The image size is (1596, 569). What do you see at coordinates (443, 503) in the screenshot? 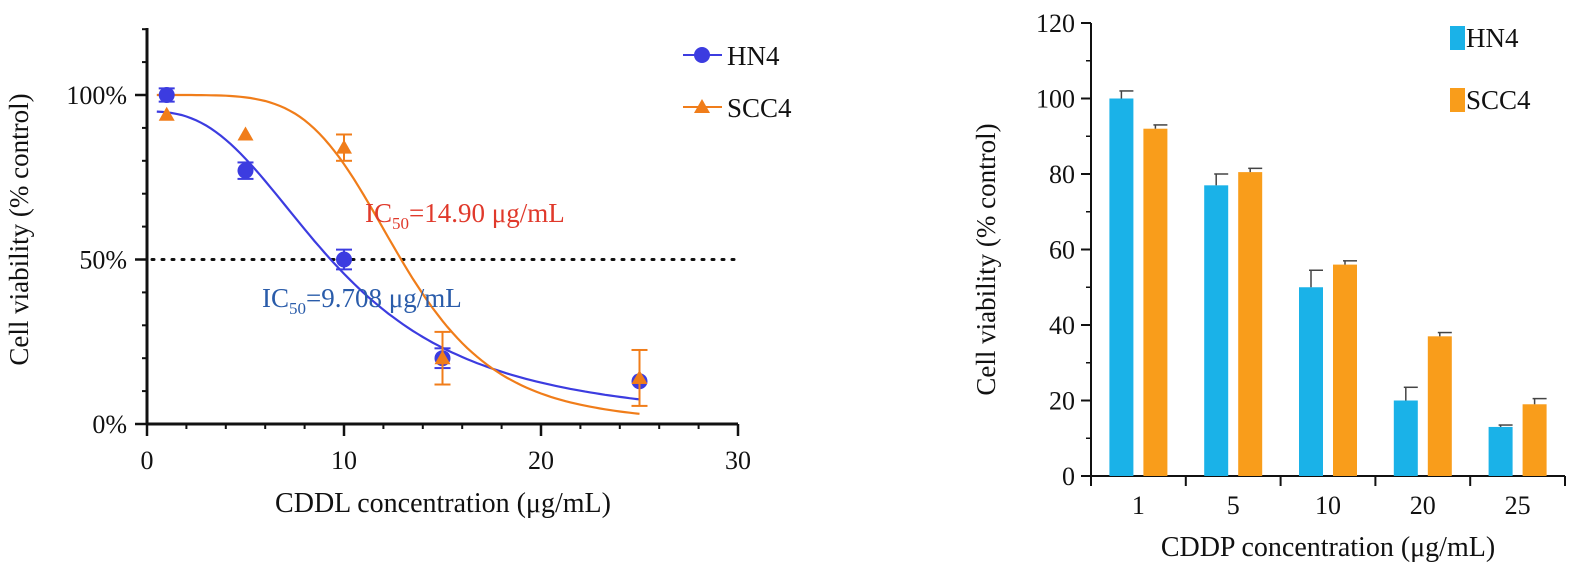
I see `x-axis-label: CDDL concentration (μg/mL)` at bounding box center [443, 503].